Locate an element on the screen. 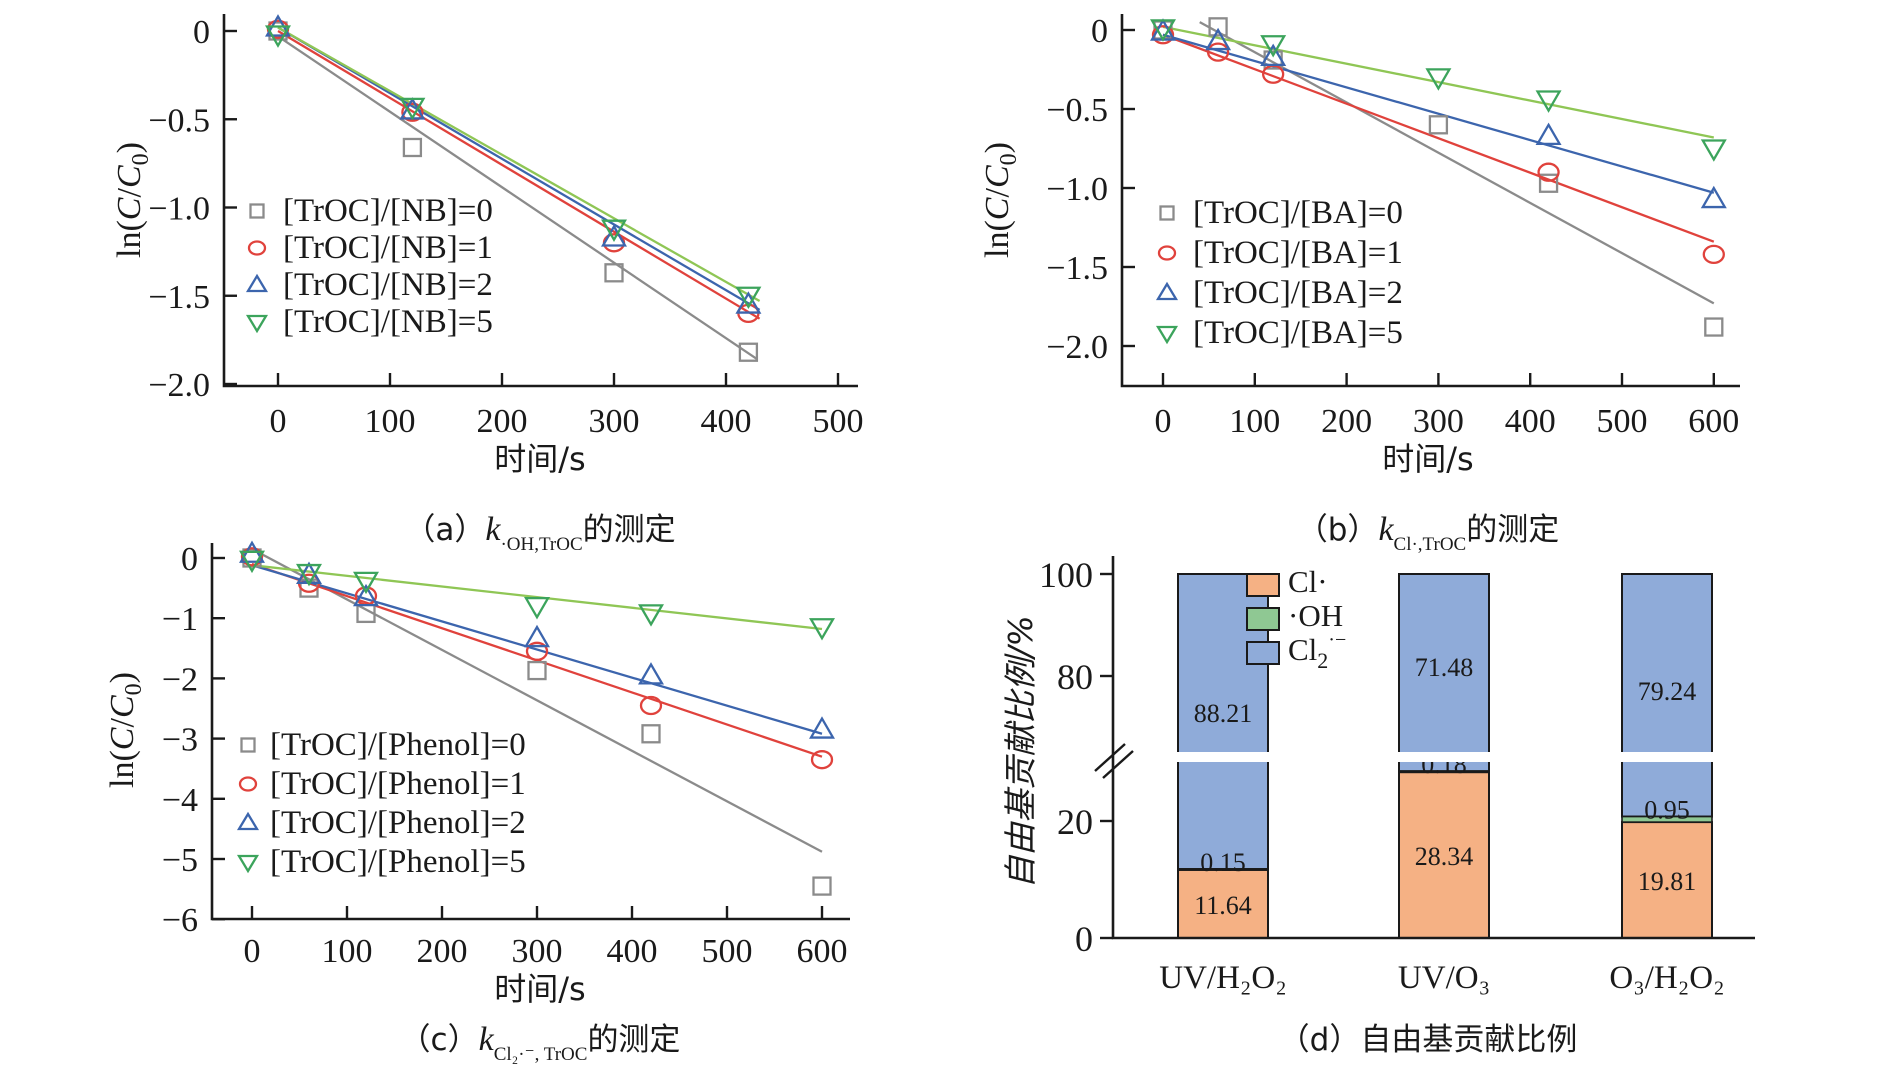 The image size is (1898, 1073). y-tick-label: 100 is located at coordinates (1066, 575).